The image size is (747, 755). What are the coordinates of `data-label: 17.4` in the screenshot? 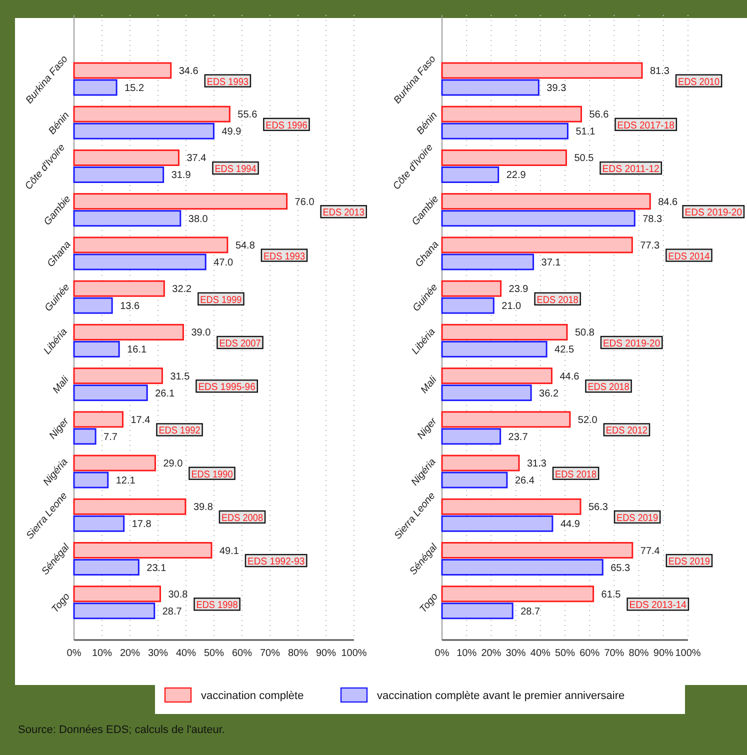 It's located at (140, 420).